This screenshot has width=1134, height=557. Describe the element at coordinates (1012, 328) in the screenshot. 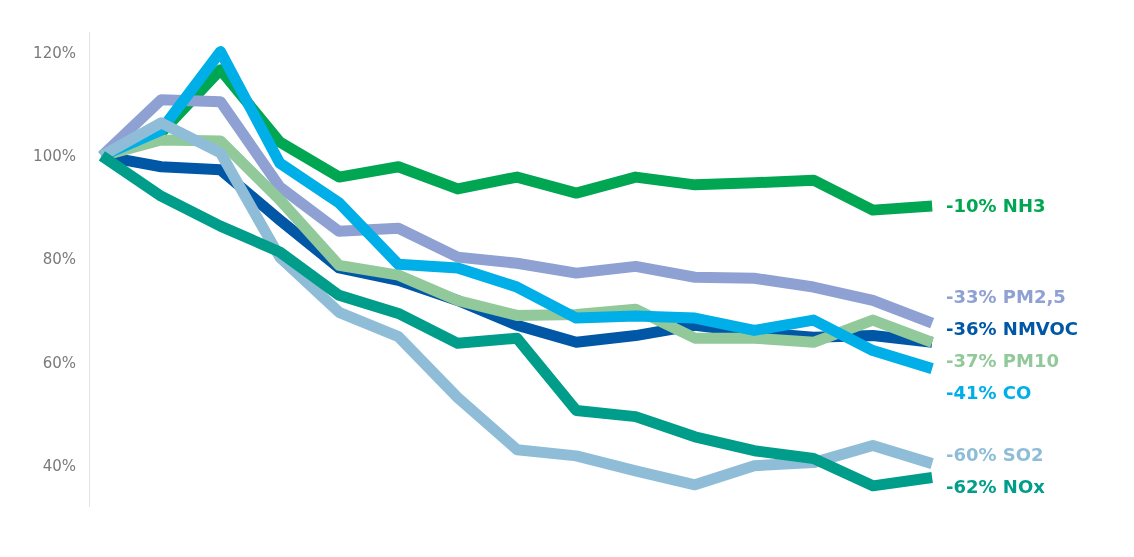

I see `series-label: -36% NMVOC` at that location.